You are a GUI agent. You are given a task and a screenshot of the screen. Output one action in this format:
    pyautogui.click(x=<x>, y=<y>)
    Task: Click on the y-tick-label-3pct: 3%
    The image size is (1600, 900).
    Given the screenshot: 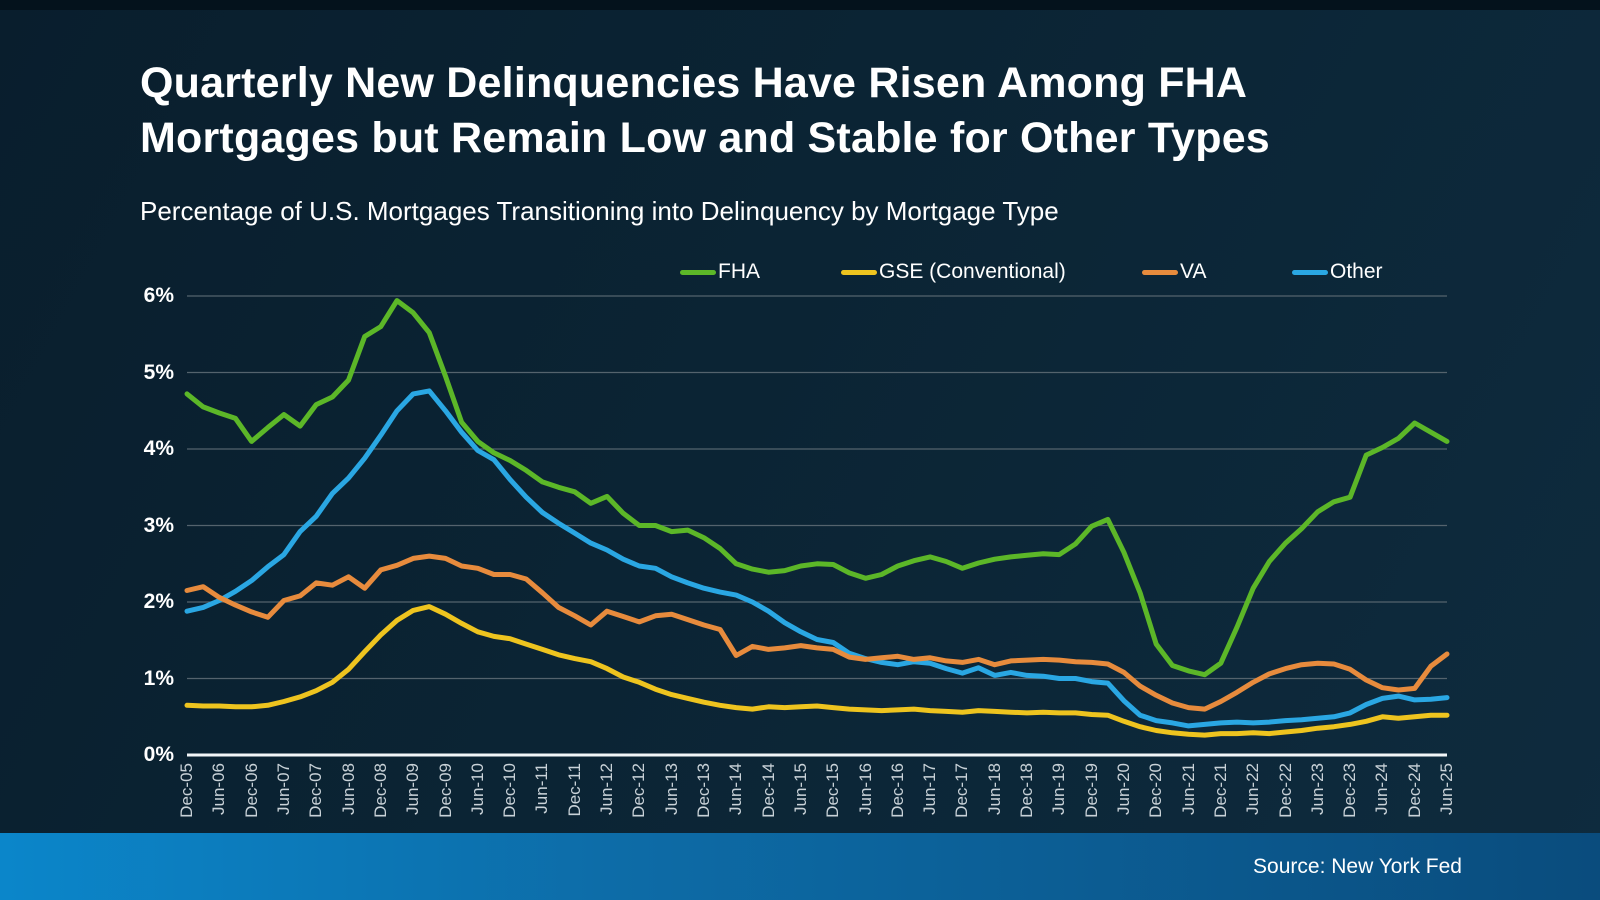 What is the action you would take?
    pyautogui.click(x=158, y=525)
    